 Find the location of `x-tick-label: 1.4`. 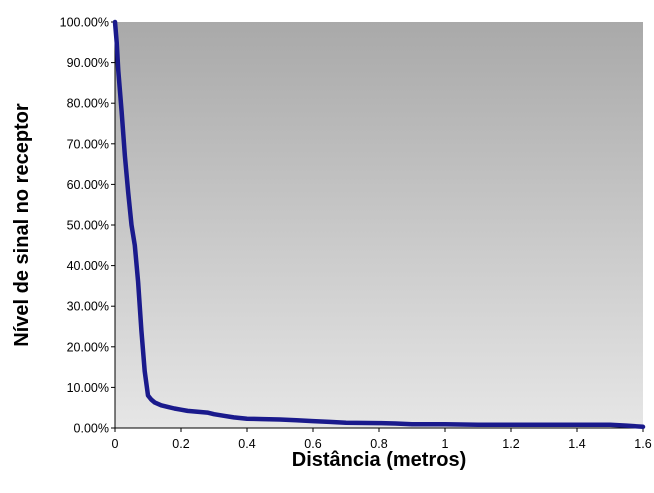

x-tick-label: 1.4 is located at coordinates (576, 444).